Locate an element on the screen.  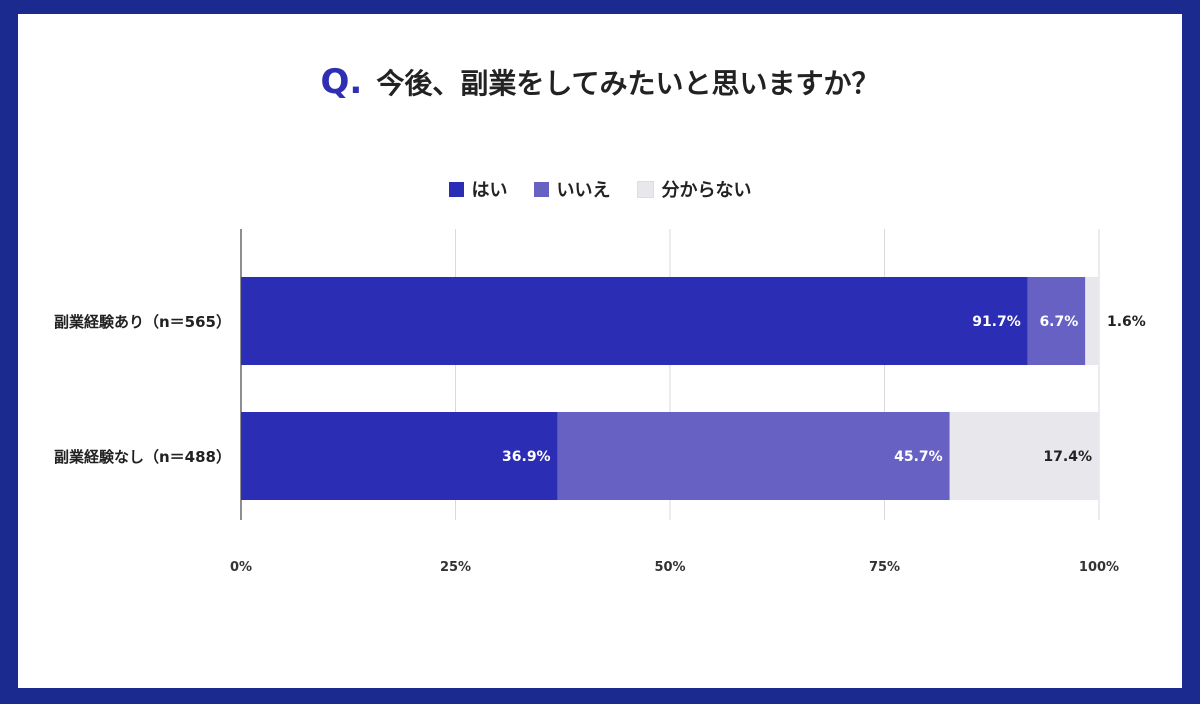
question-text: 今後、副業をしてみたいと思いますか？ is located at coordinates (628, 83).